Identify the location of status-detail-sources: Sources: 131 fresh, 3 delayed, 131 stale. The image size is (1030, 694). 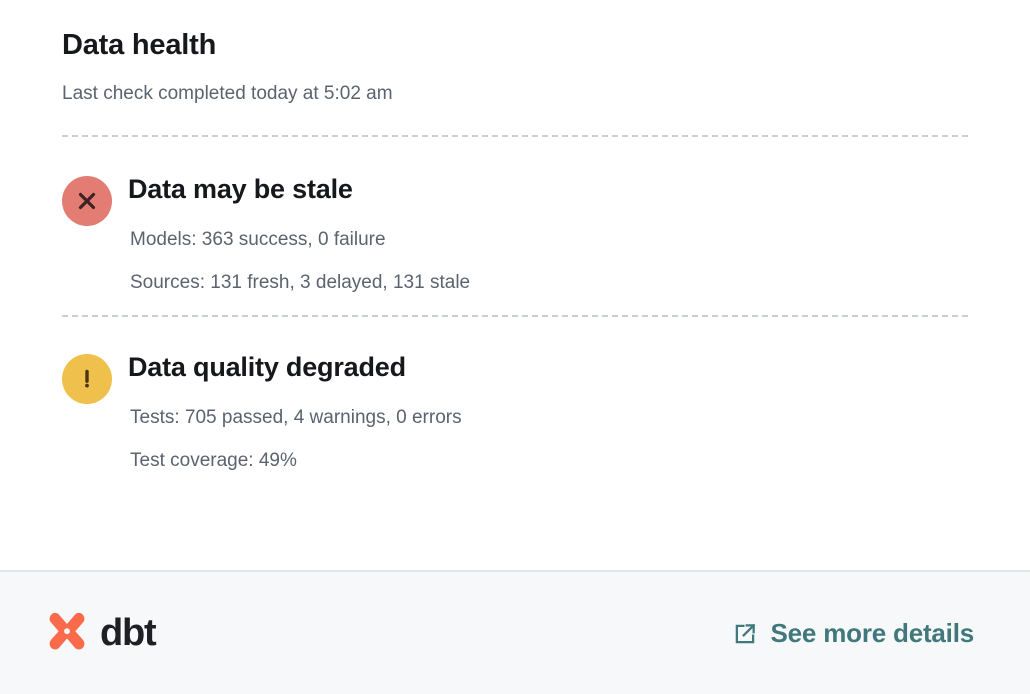
(300, 282).